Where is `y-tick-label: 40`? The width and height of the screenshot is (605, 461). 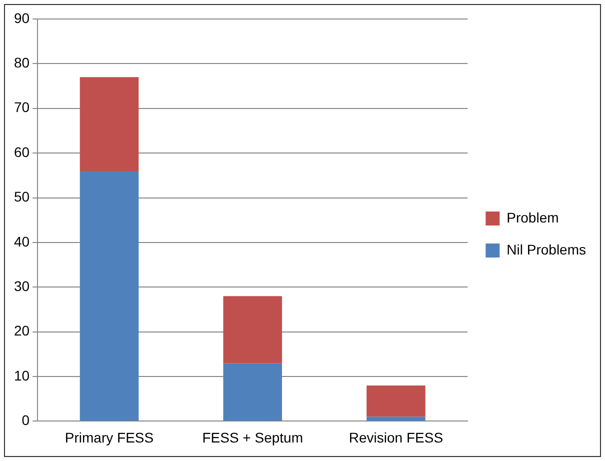 y-tick-label: 40 is located at coordinates (22, 241).